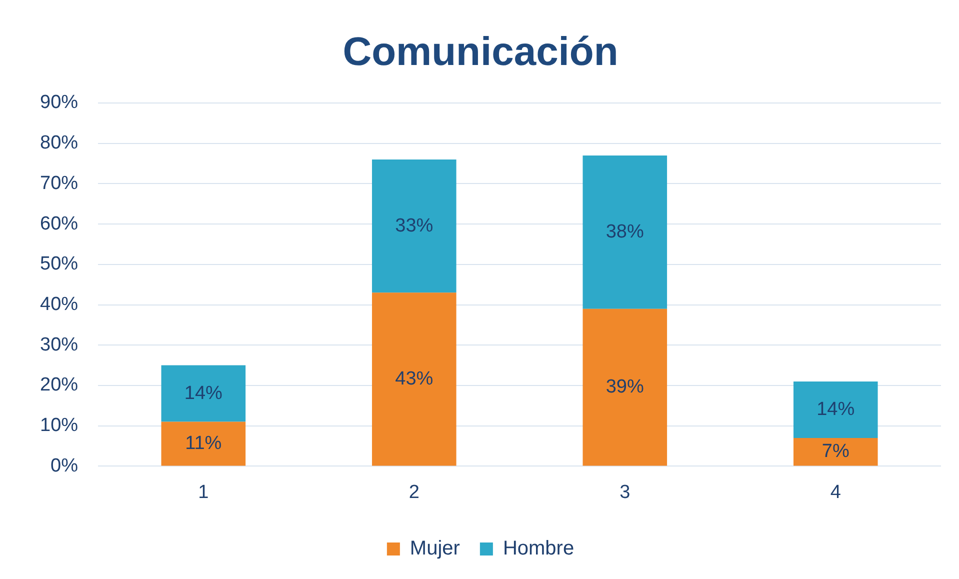 The height and width of the screenshot is (579, 959). I want to click on y-tick-label: 50%, so click(59, 264).